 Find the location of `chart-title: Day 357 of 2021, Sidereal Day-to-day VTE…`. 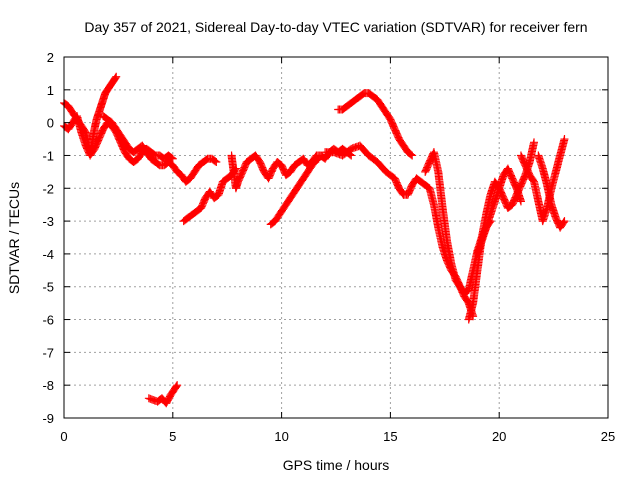

chart-title: Day 357 of 2021, Sidereal Day-to-day VTE… is located at coordinates (335, 27).